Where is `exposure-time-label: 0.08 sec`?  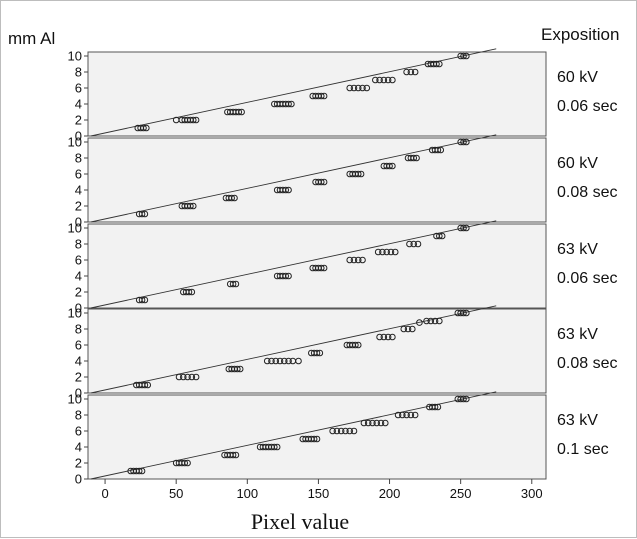
exposure-time-label: 0.08 sec is located at coordinates (587, 363).